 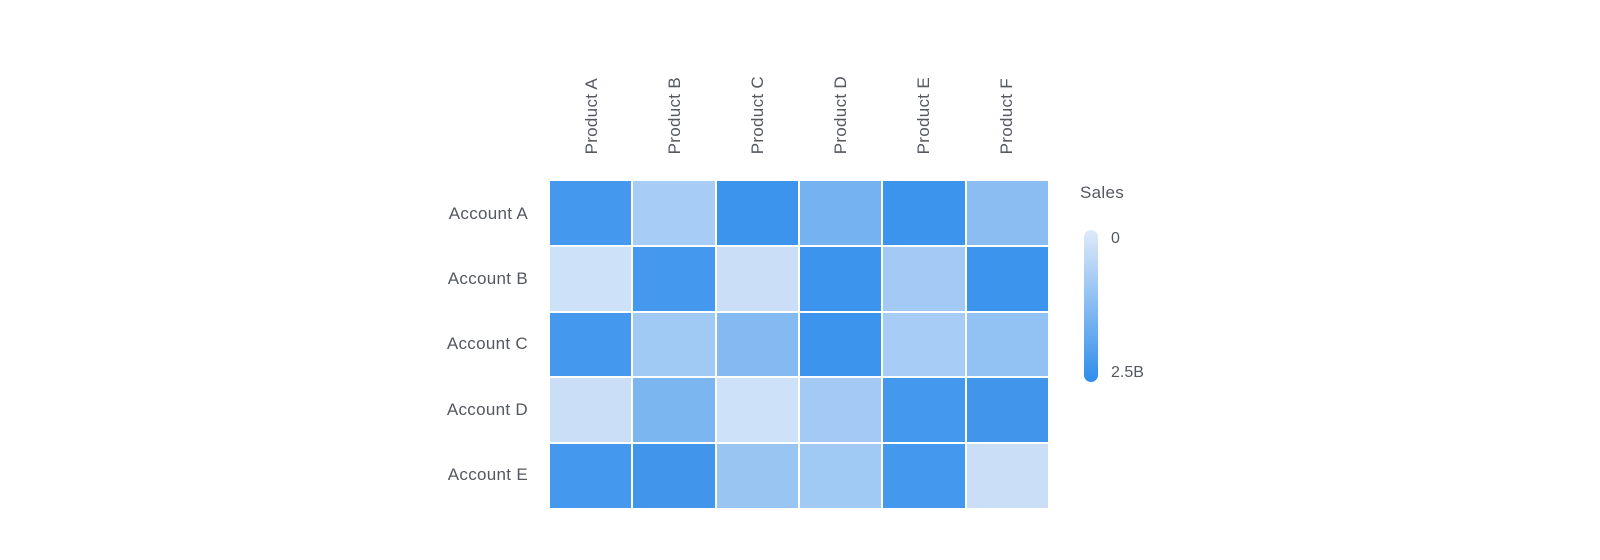 I want to click on legend-max-label: 2.5B, so click(x=1127, y=372).